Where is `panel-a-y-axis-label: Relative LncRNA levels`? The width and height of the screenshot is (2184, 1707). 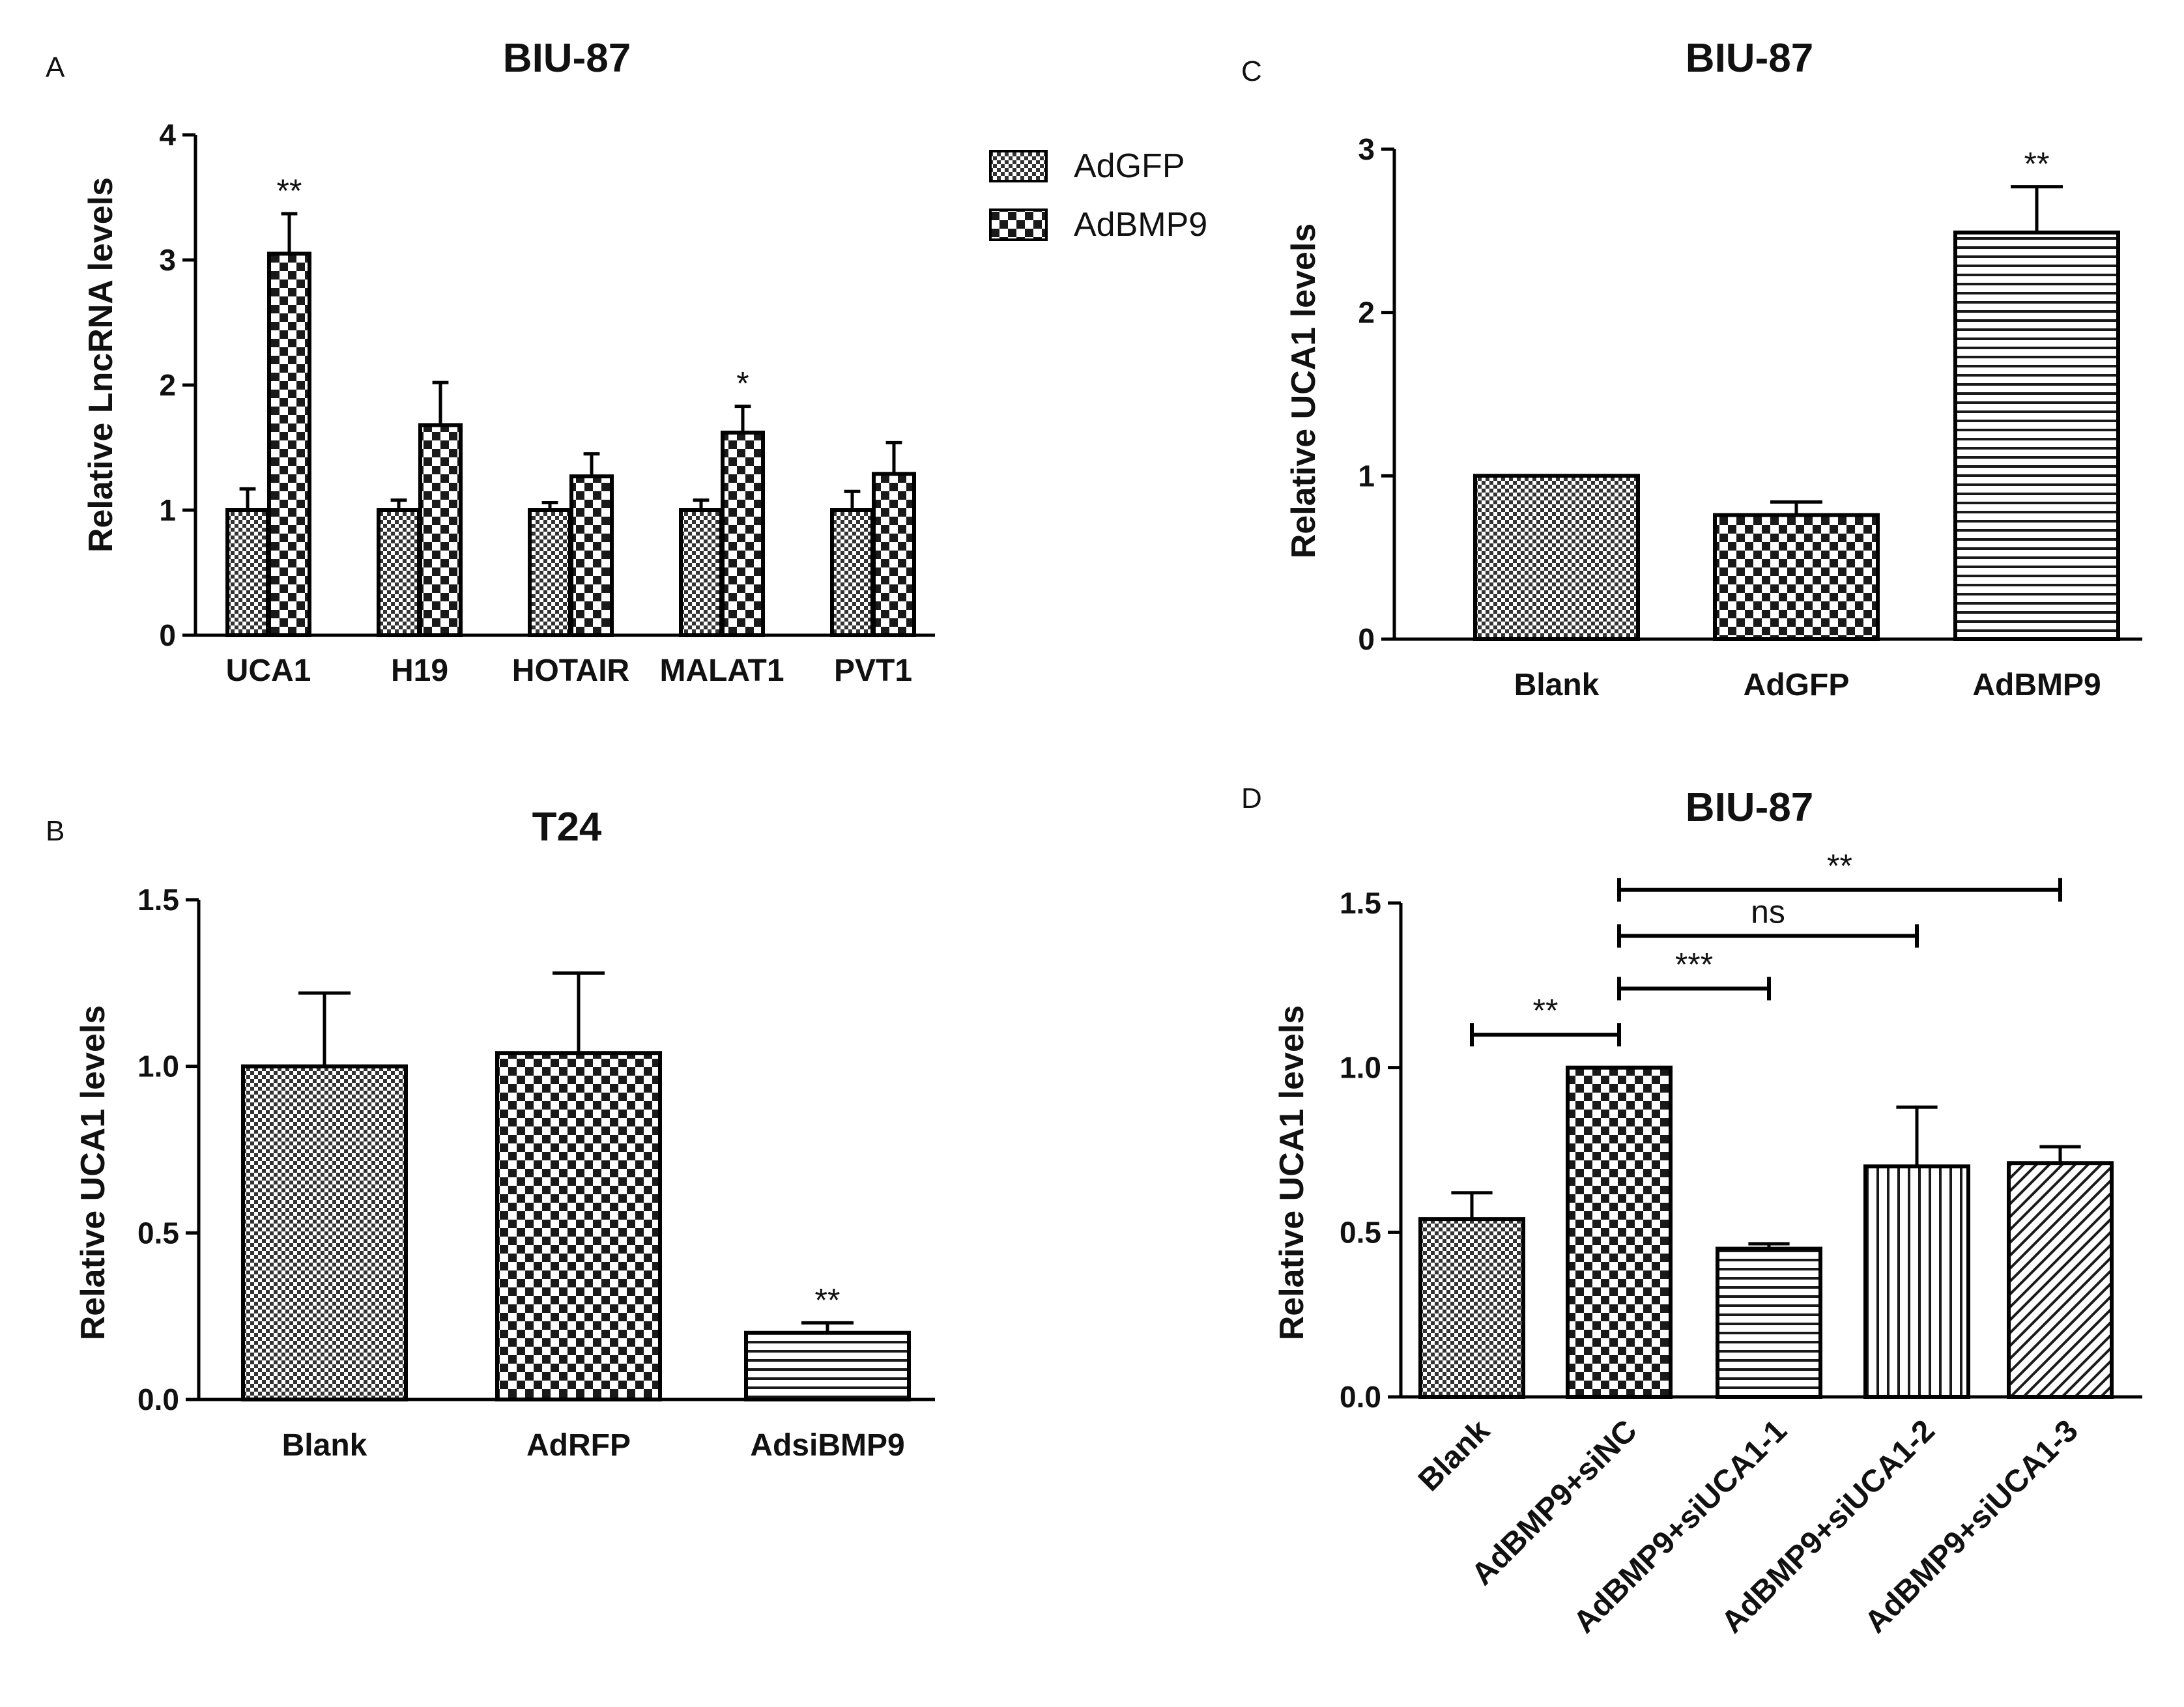
panel-a-y-axis-label: Relative LncRNA levels is located at coordinates (101, 364).